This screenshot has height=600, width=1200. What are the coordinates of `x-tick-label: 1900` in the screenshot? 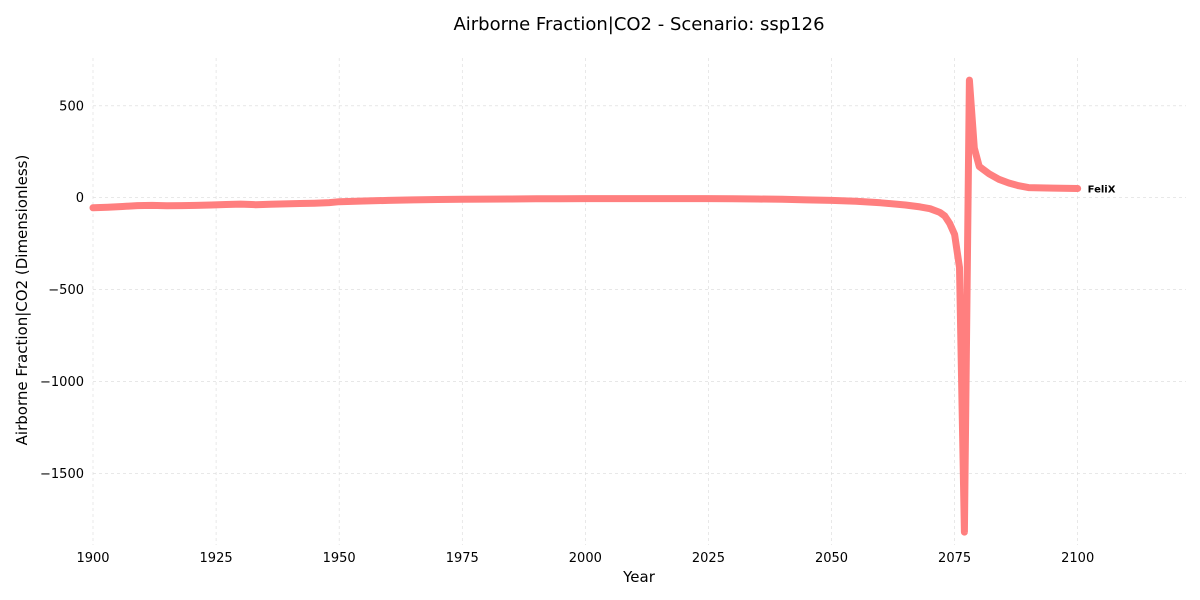 It's located at (92, 558).